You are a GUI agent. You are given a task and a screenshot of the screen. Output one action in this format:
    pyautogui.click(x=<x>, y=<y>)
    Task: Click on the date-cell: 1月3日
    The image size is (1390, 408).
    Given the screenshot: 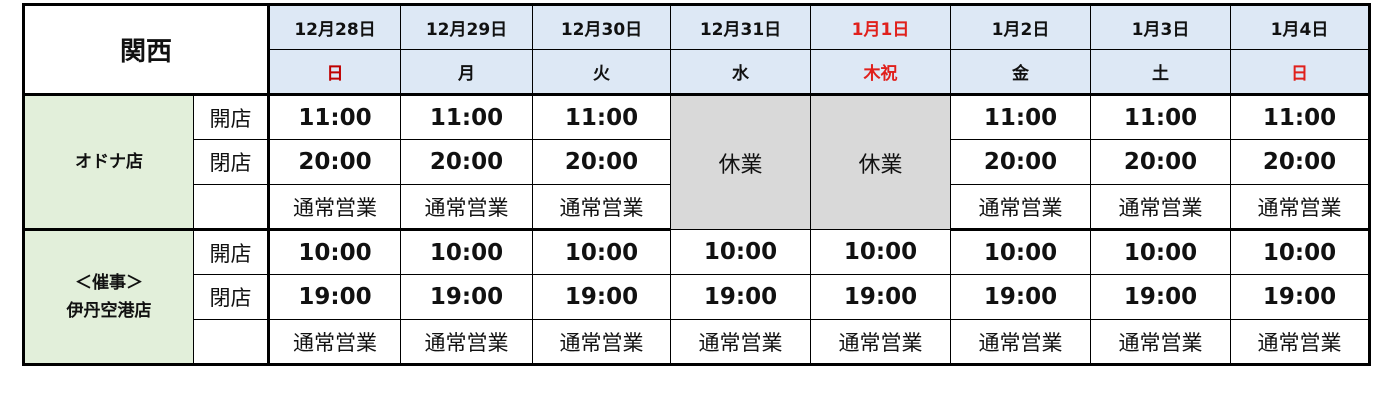 What is the action you would take?
    pyautogui.click(x=1160, y=27)
    